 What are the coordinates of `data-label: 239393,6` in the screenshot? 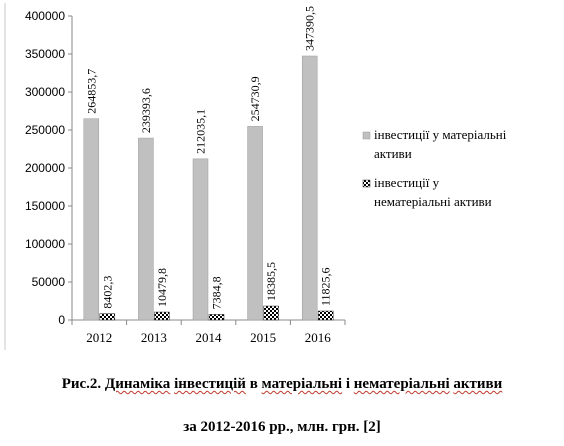 It's located at (146, 110).